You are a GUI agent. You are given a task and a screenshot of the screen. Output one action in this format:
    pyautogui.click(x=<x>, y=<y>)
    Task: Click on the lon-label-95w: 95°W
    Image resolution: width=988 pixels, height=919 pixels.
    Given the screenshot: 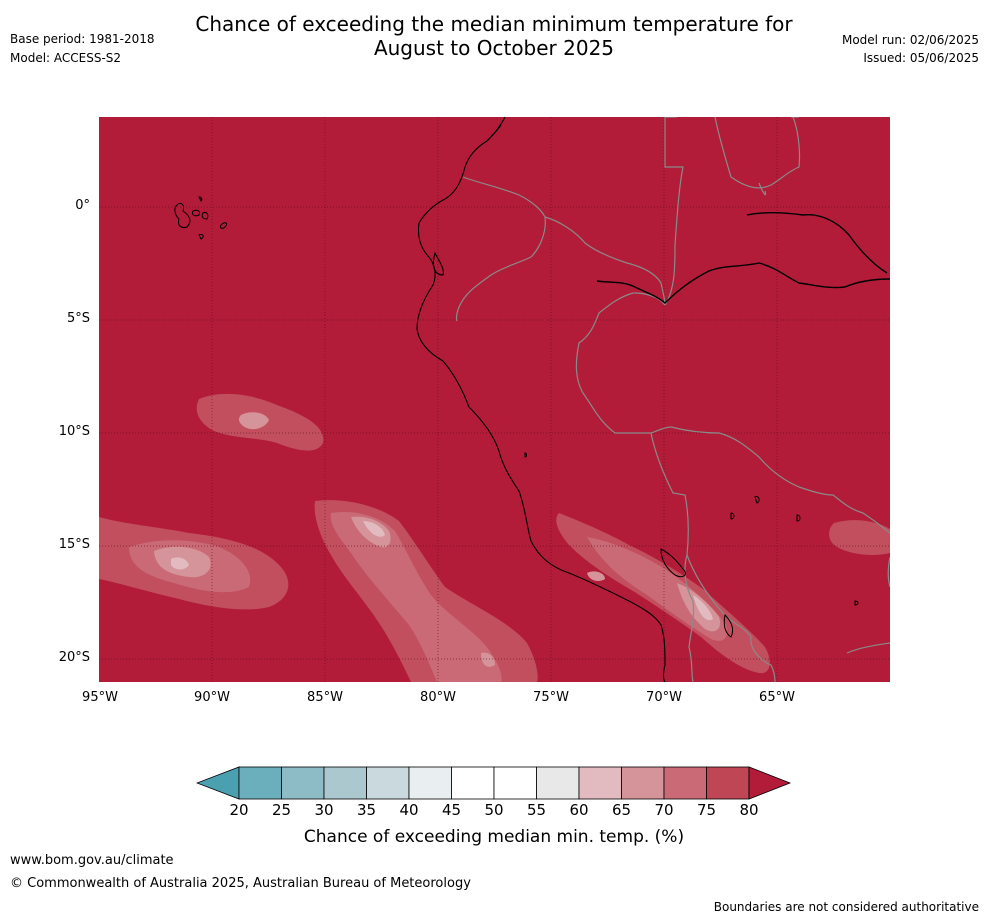 What is the action you would take?
    pyautogui.click(x=100, y=697)
    